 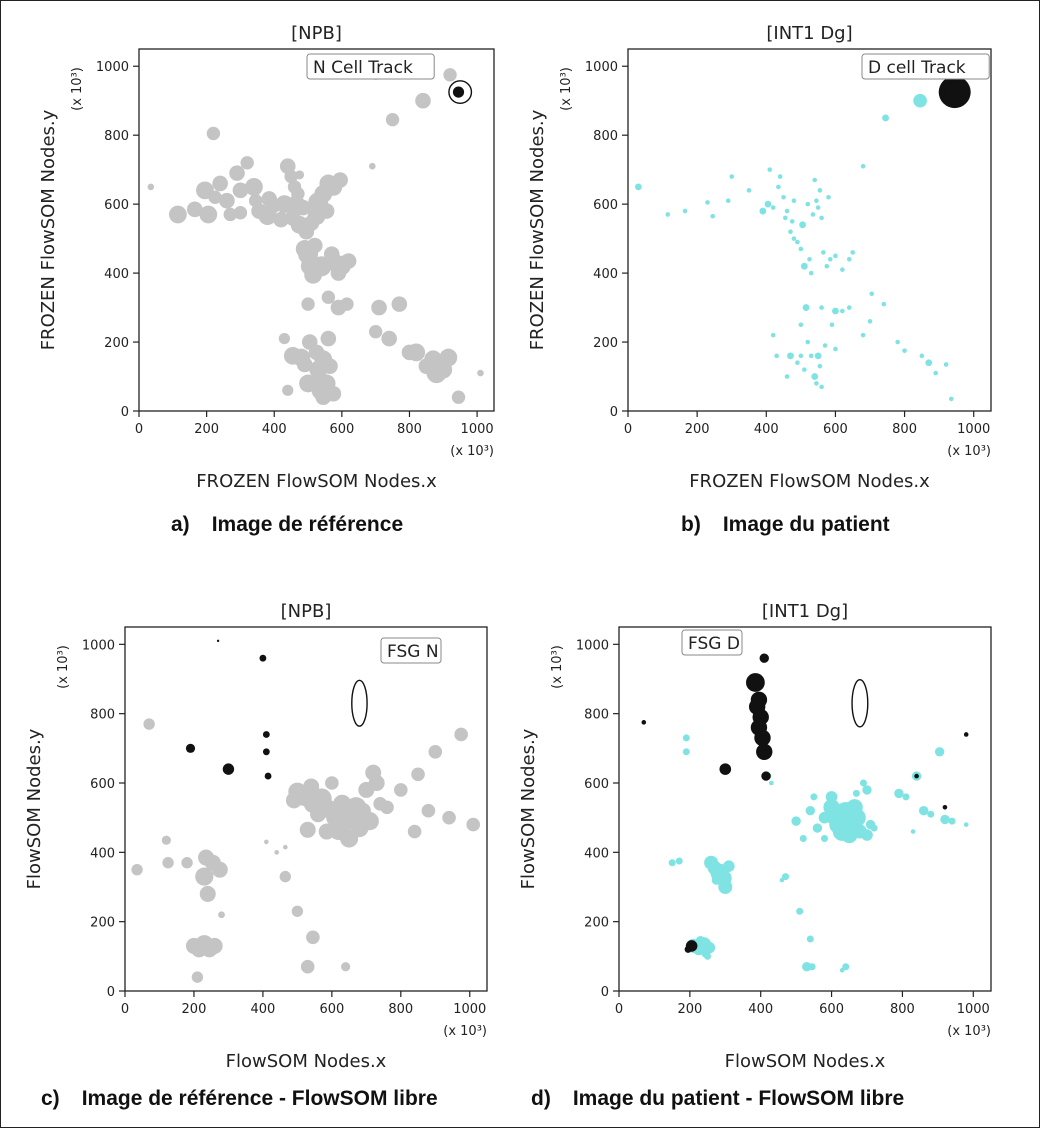 I want to click on x-axis-title: FROZEN FlowSOM Nodes.x, so click(x=809, y=481).